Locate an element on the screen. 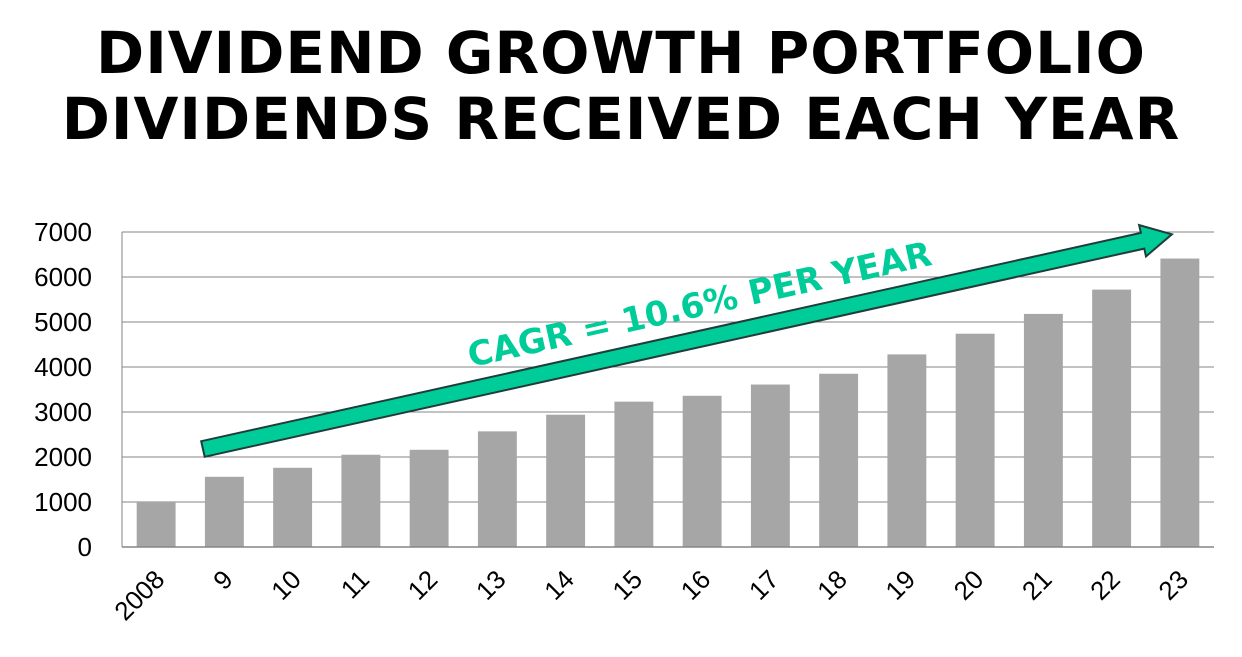 The image size is (1242, 657). x-tick-label: 18 is located at coordinates (832, 585).